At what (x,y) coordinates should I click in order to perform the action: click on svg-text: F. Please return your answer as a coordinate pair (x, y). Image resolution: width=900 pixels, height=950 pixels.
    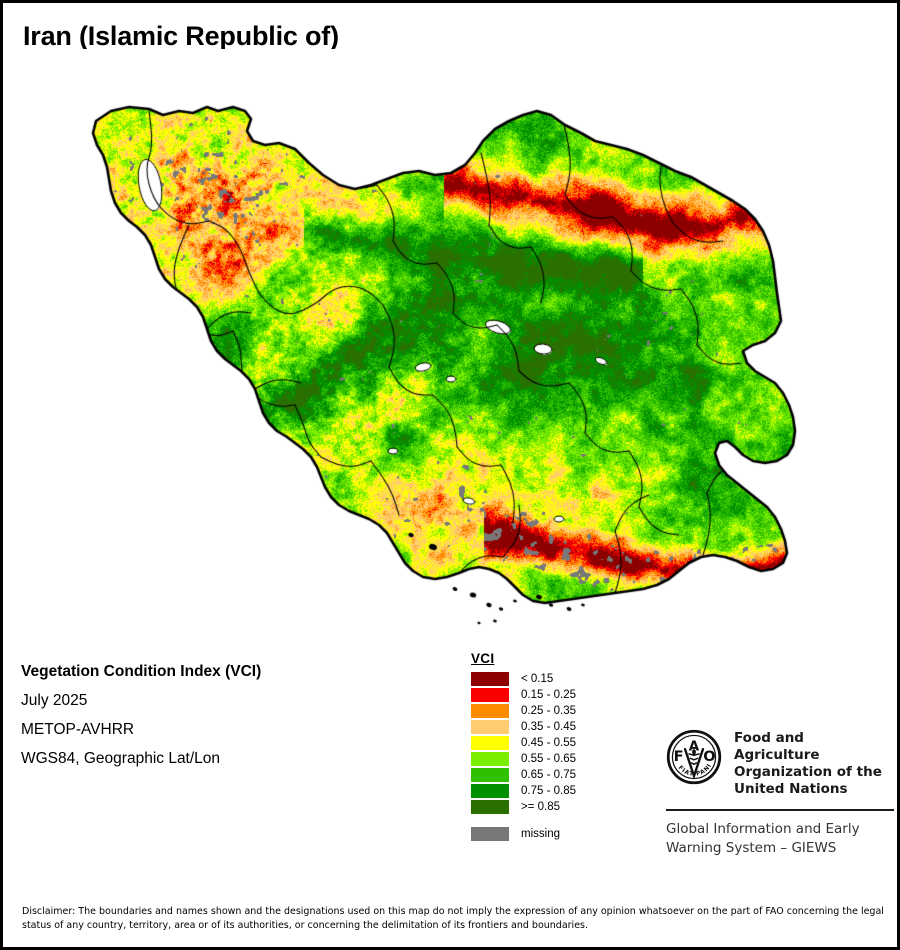
    Looking at the image, I should click on (679, 756).